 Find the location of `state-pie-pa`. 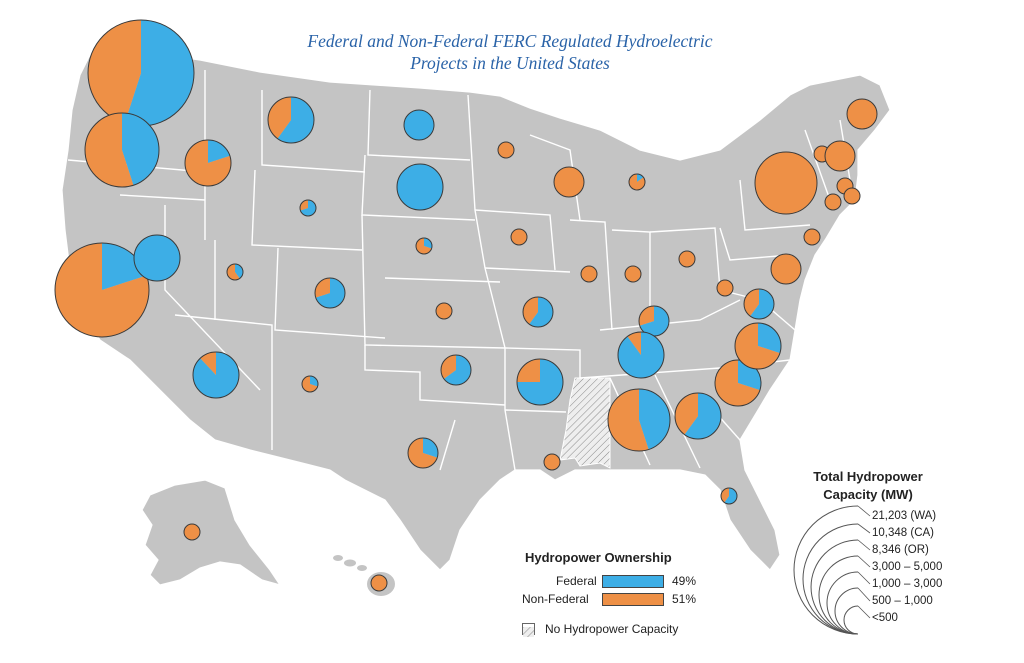

state-pie-pa is located at coordinates (786, 269).